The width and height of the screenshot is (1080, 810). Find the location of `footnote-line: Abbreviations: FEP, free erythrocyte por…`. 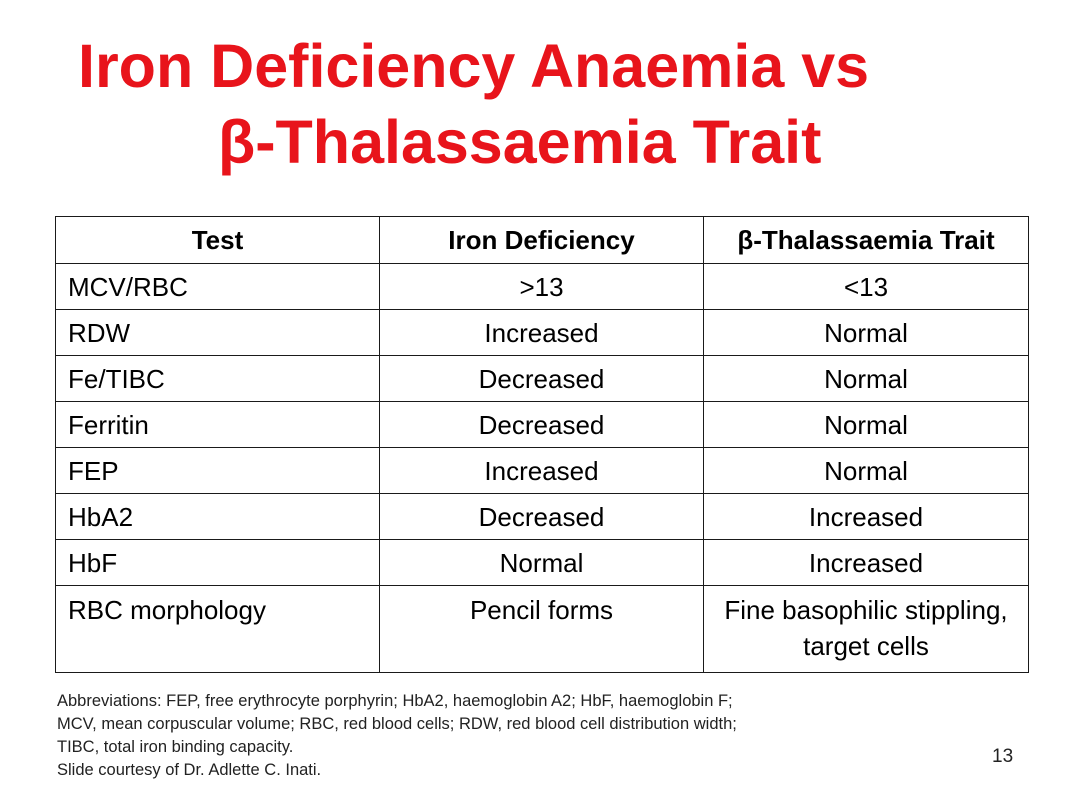

footnote-line: Abbreviations: FEP, free erythrocyte por… is located at coordinates (395, 701).